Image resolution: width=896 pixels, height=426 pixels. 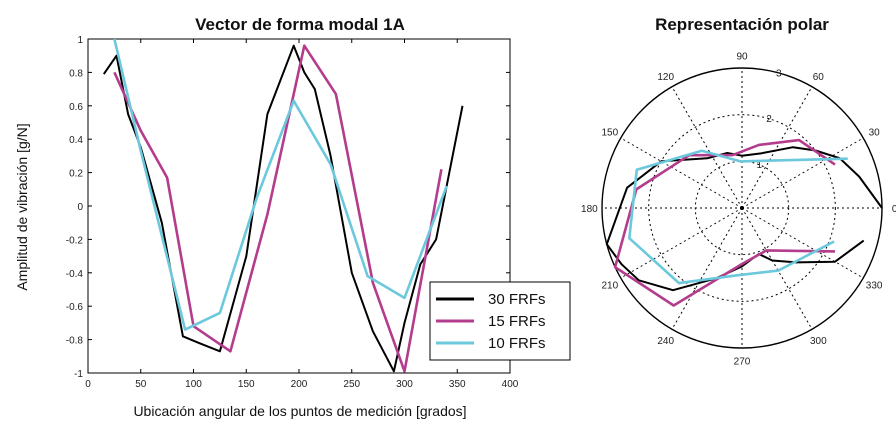 I want to click on y-tick-label: -1, so click(x=78, y=374).